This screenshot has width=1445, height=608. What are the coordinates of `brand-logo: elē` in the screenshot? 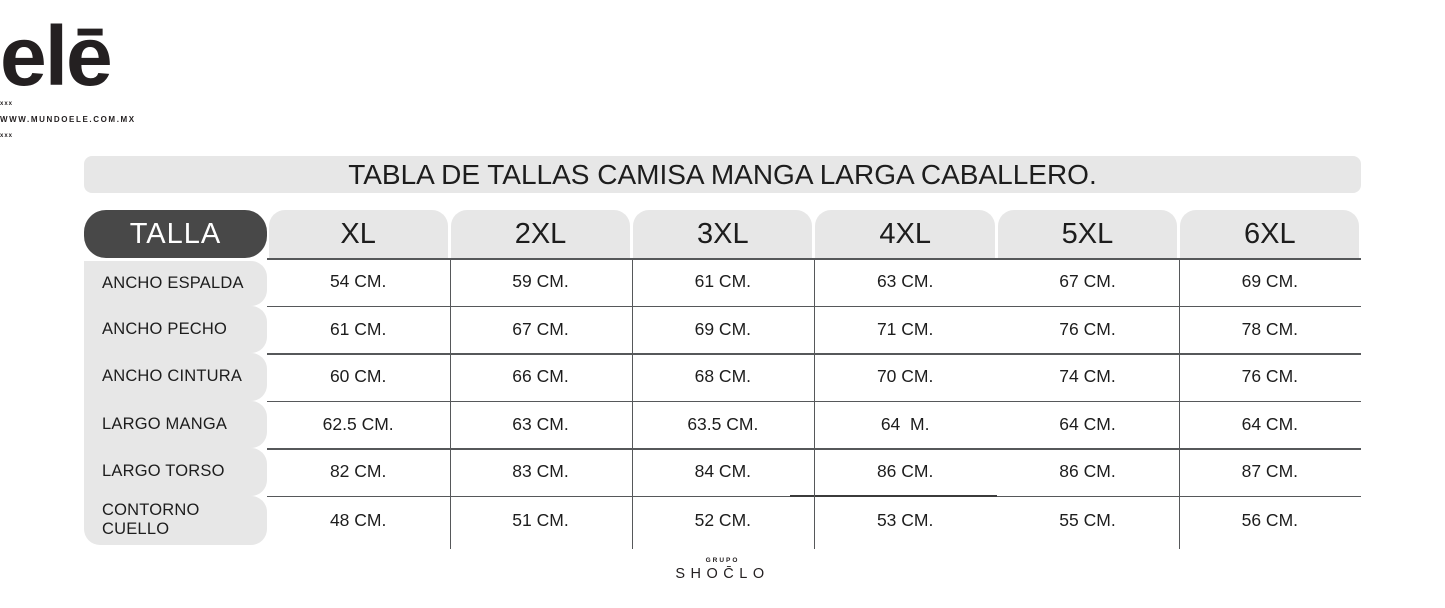 It's located at (56, 56).